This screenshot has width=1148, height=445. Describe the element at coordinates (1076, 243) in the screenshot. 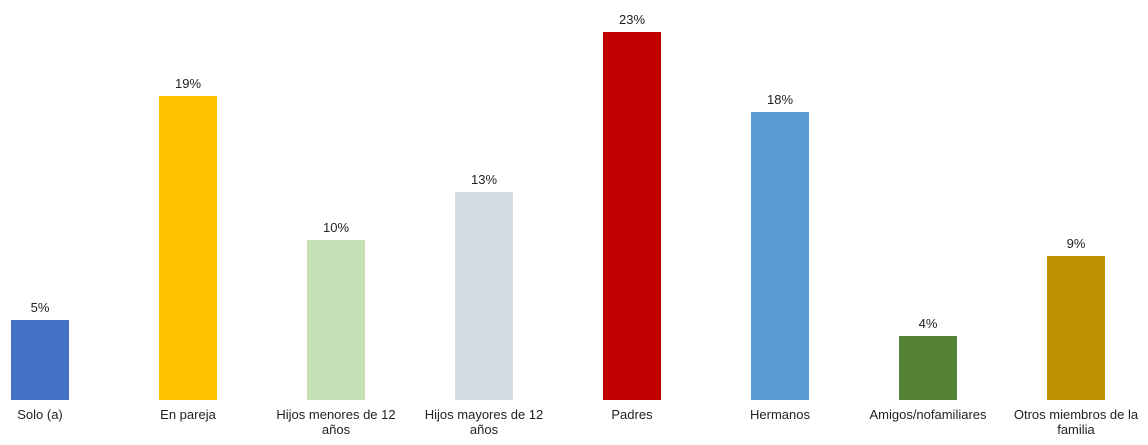

I see `data-label: 9%` at that location.